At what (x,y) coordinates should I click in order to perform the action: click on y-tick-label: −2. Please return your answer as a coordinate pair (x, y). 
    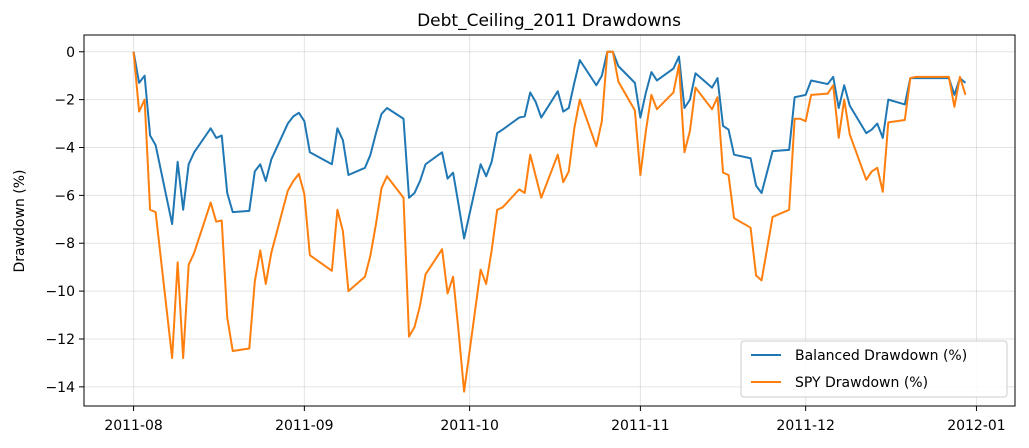
    Looking at the image, I should click on (64, 101).